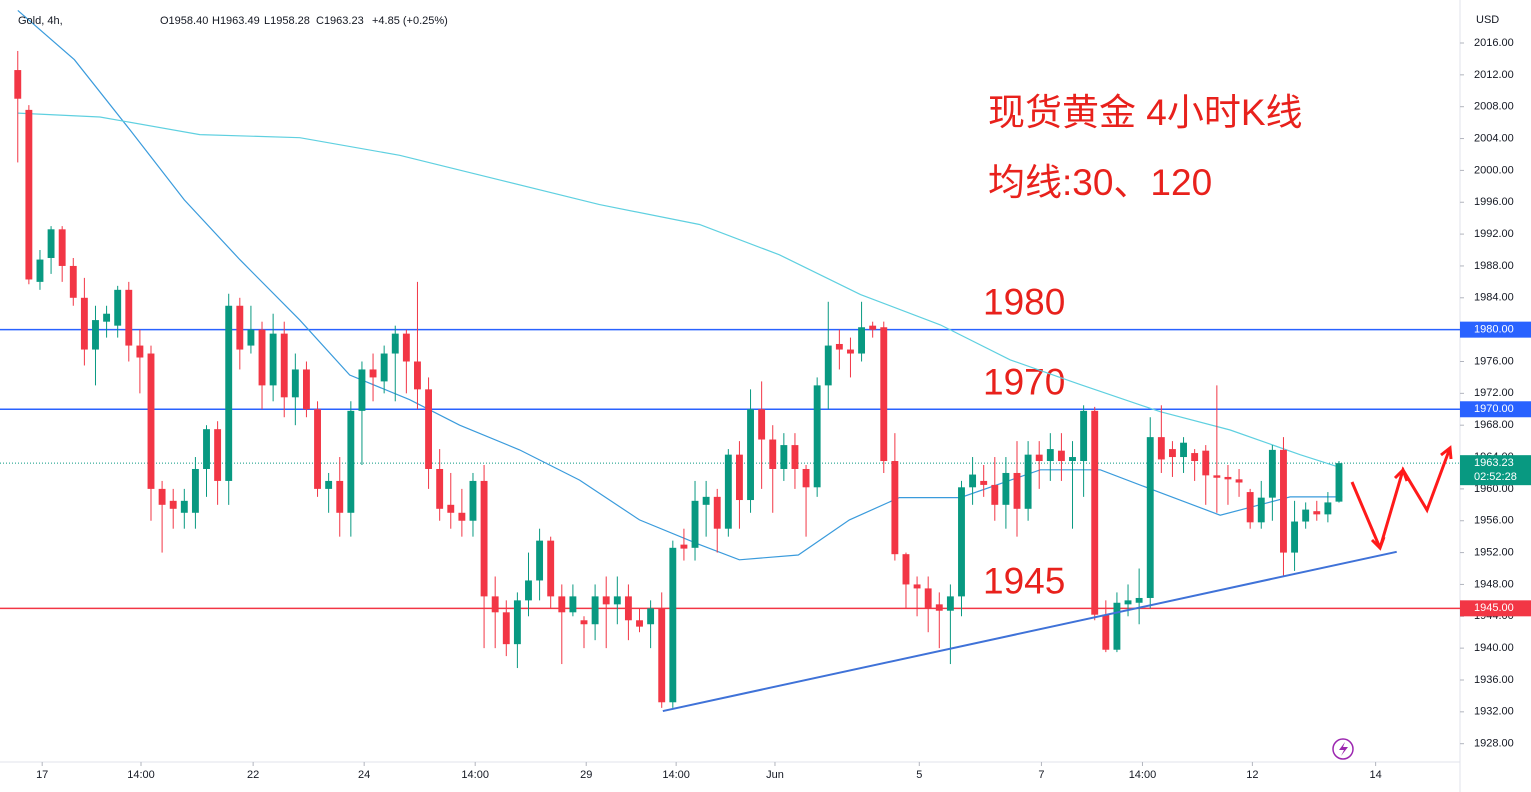 The image size is (1531, 792). What do you see at coordinates (919, 775) in the screenshot?
I see `x-tick-label: 5` at bounding box center [919, 775].